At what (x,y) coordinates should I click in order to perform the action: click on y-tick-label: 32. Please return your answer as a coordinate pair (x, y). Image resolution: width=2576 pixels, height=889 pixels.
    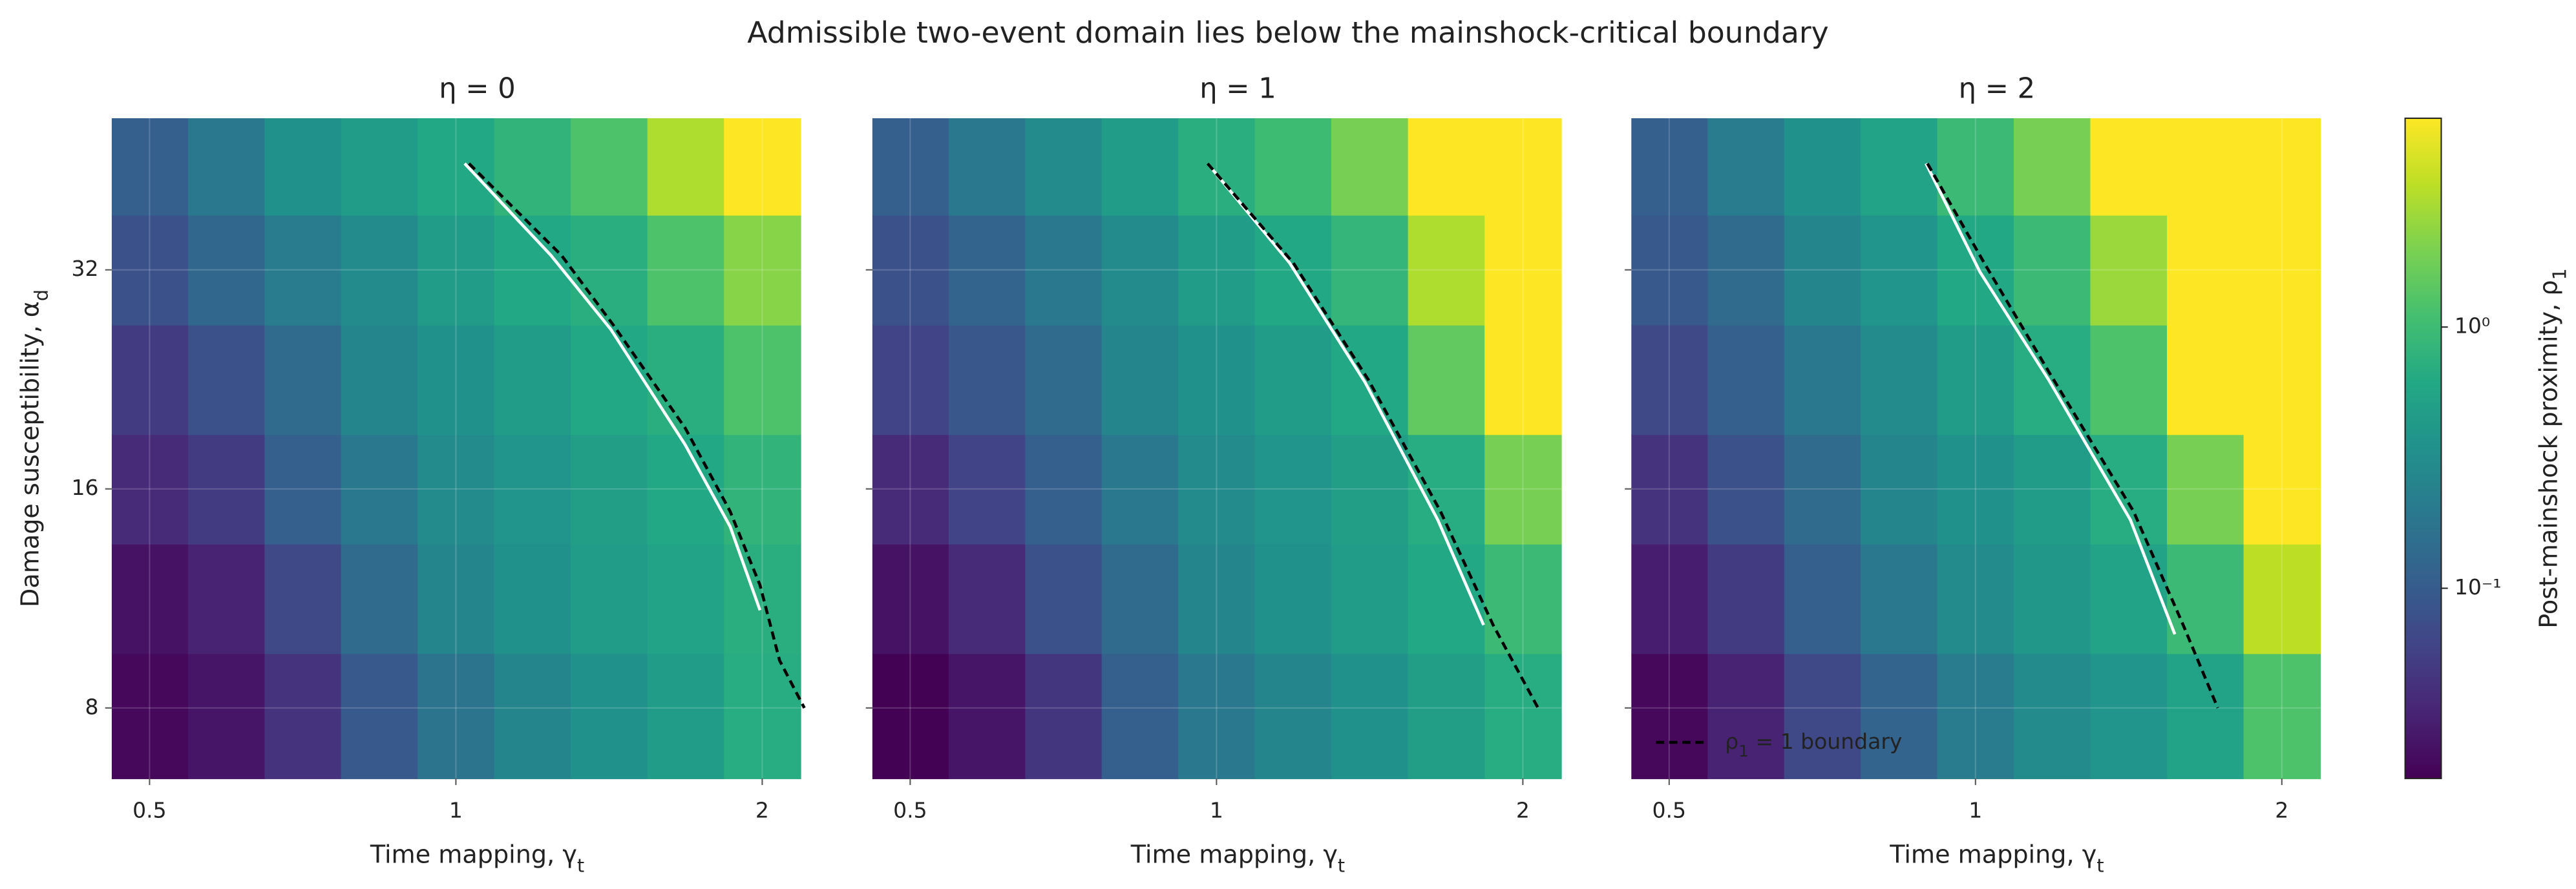
    Looking at the image, I should click on (85, 268).